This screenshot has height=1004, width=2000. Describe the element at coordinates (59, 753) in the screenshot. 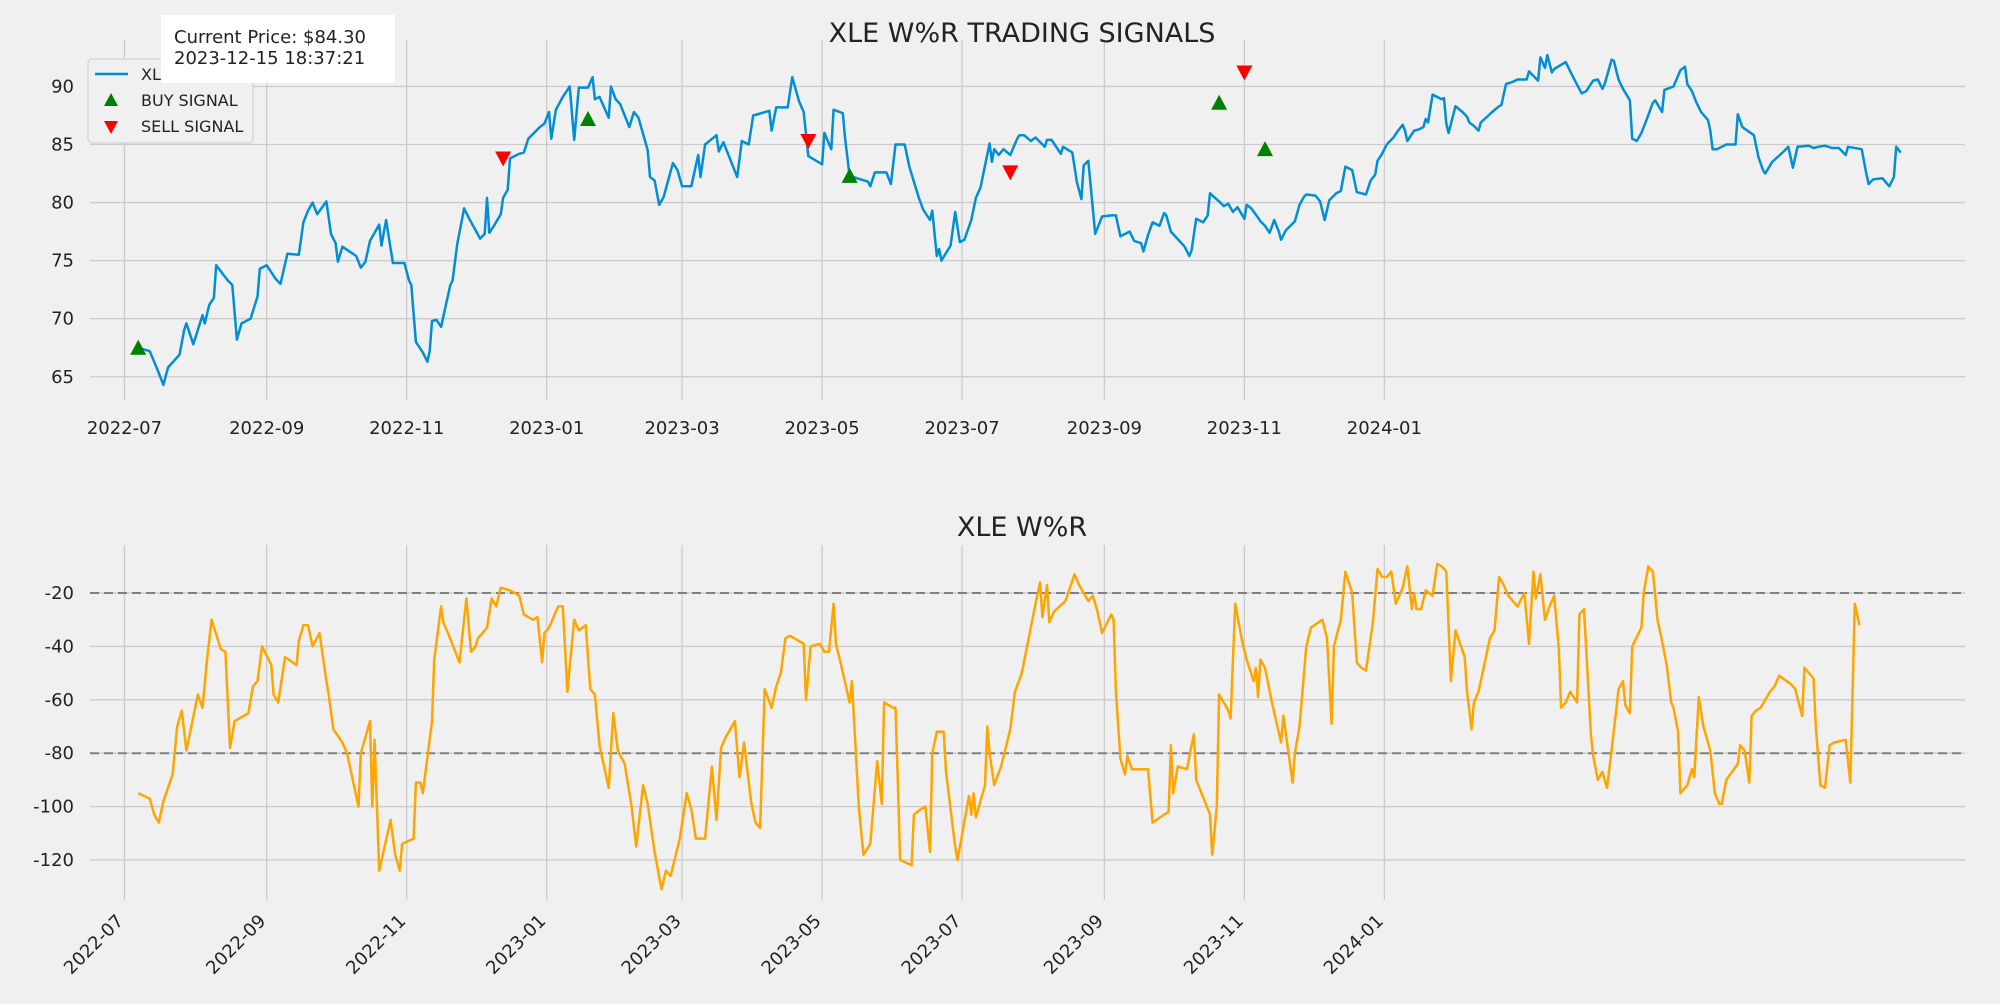

I see `y-tick-label: -80` at that location.